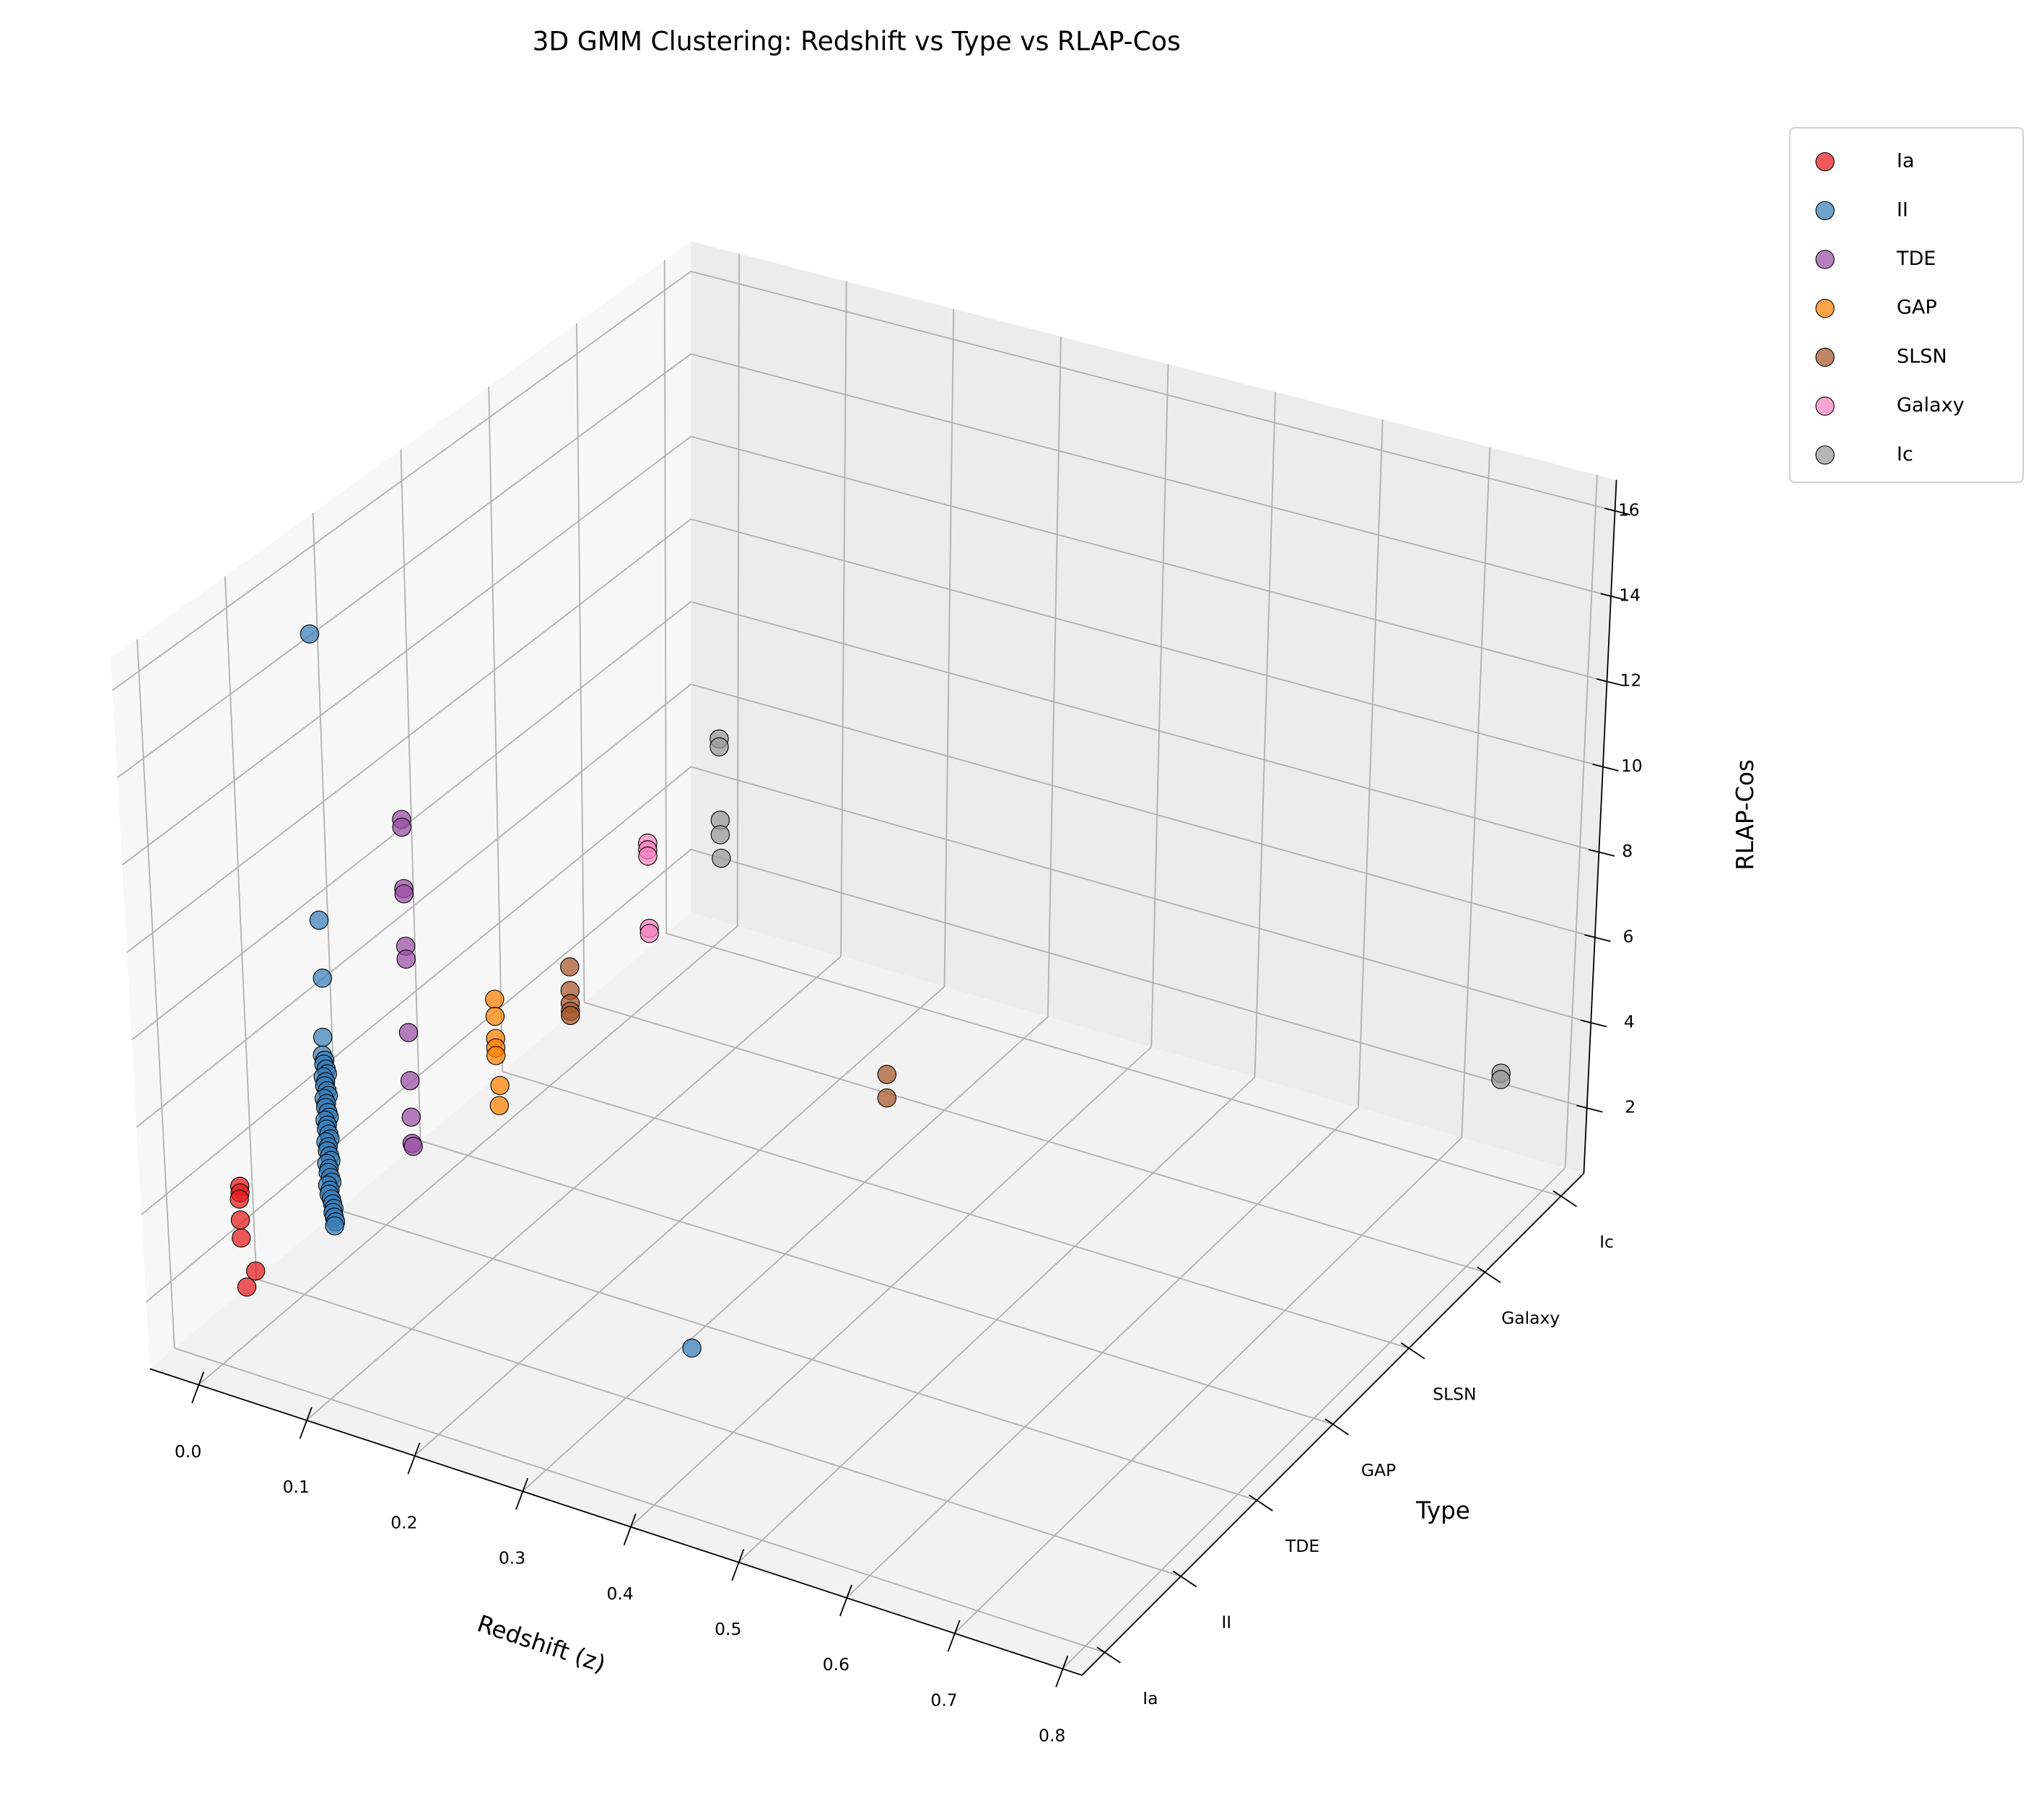 The image size is (2044, 1803). I want to click on z-tick-label: 10, so click(1632, 766).